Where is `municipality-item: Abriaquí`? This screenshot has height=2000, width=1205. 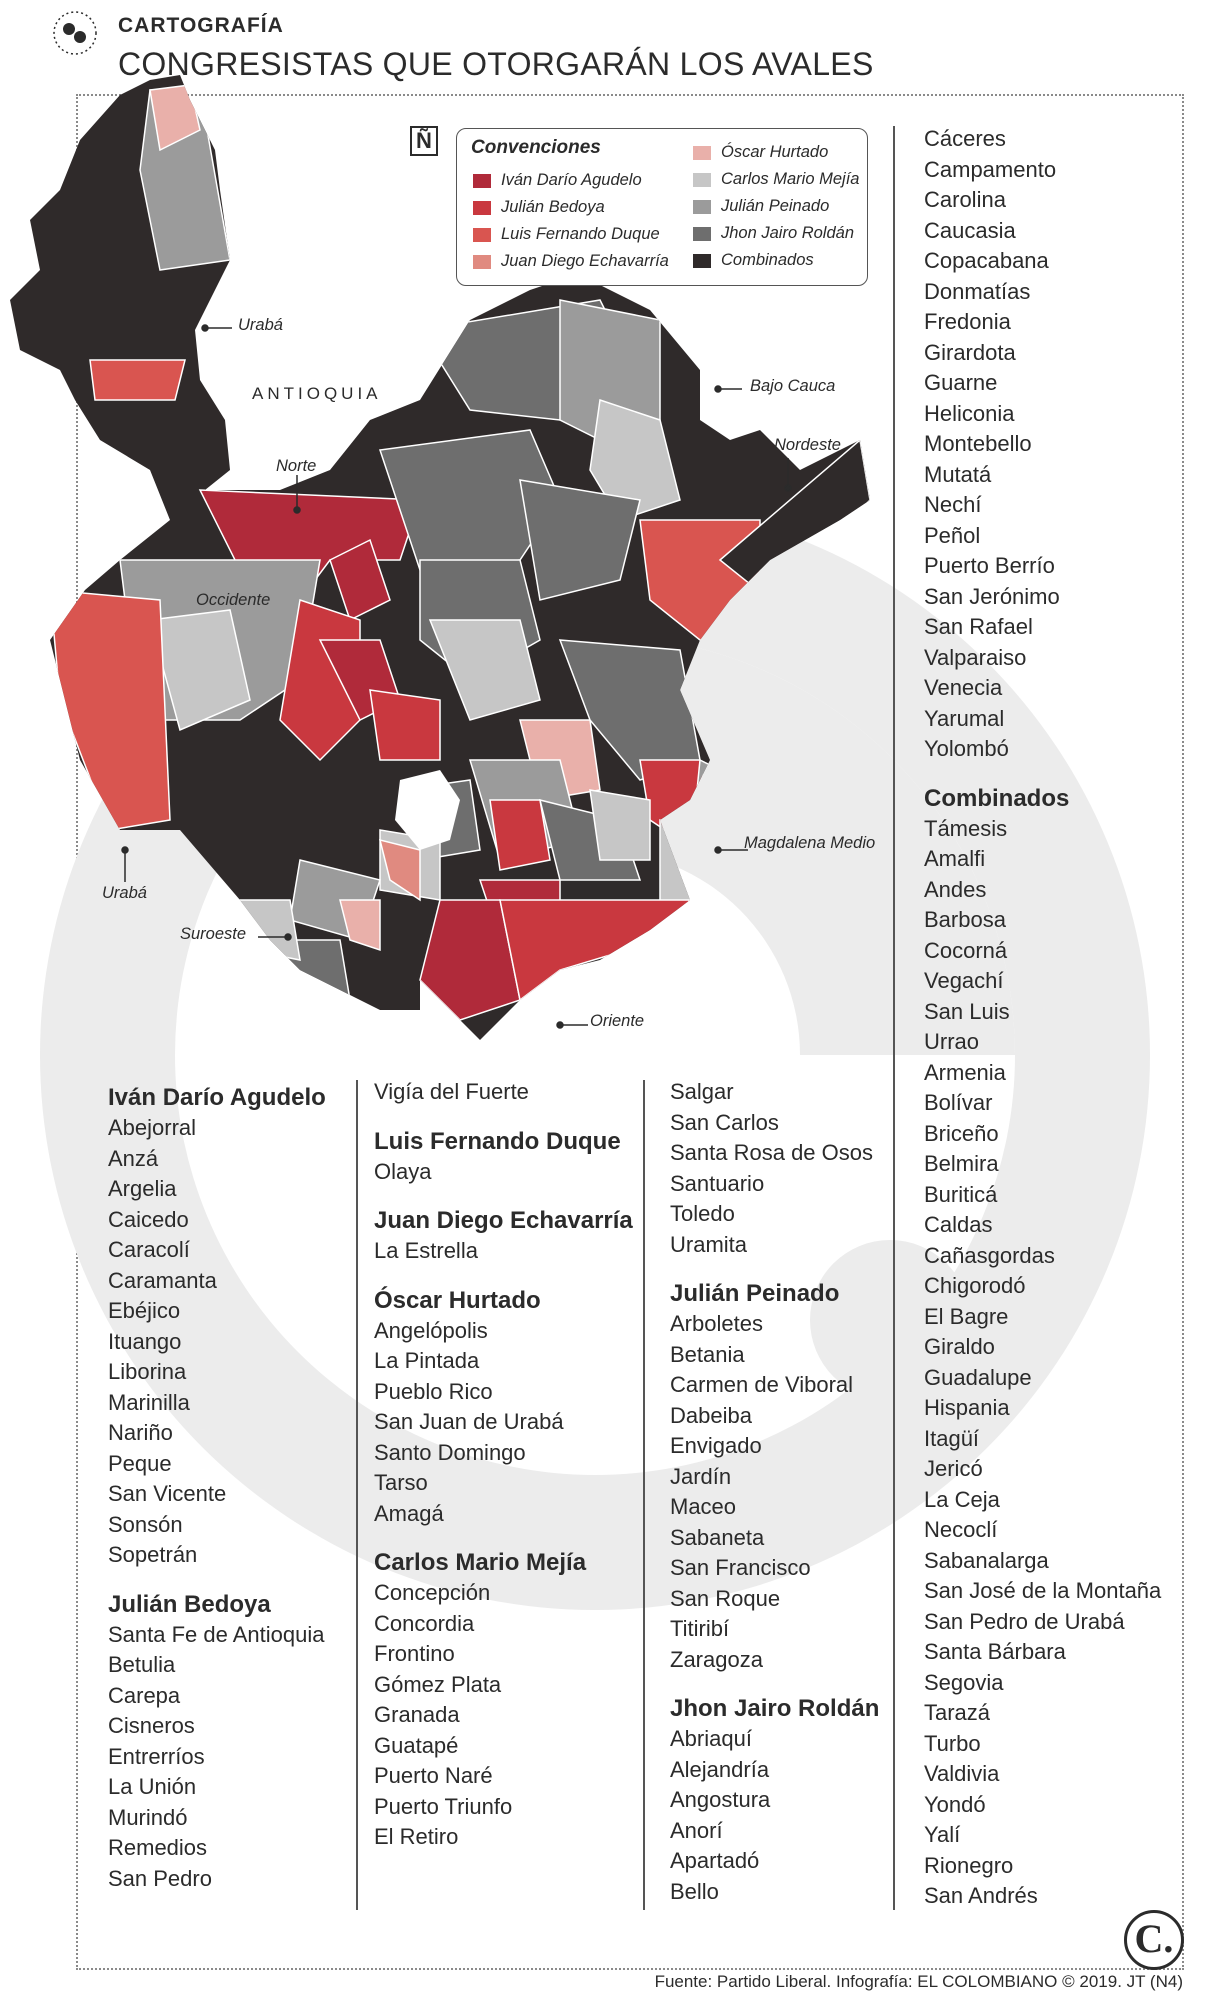 municipality-item: Abriaquí is located at coordinates (711, 1738).